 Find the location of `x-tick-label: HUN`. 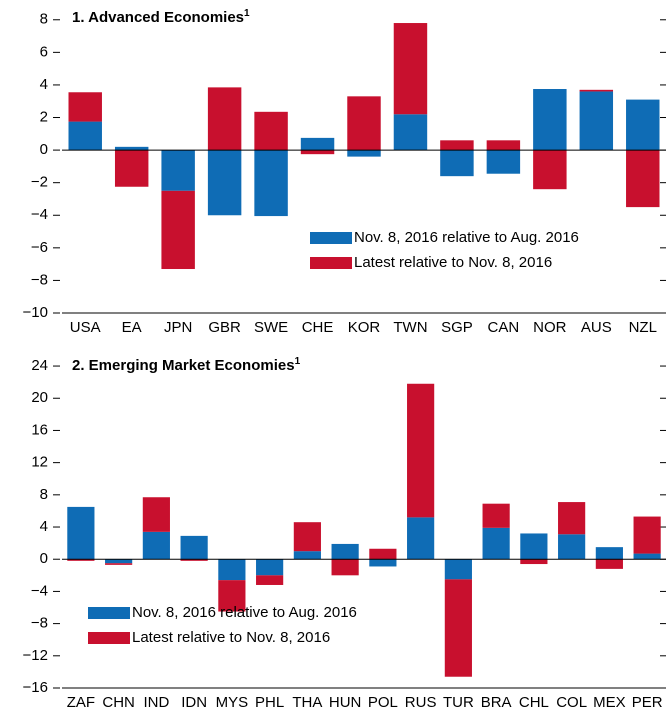

x-tick-label: HUN is located at coordinates (345, 701).